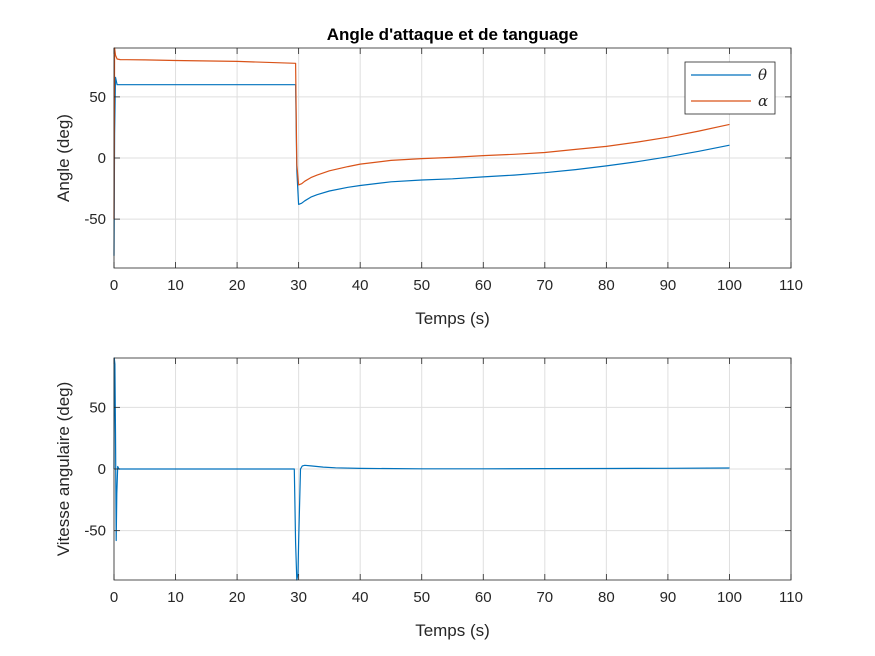 The width and height of the screenshot is (875, 656). I want to click on legend-label: α, so click(763, 101).